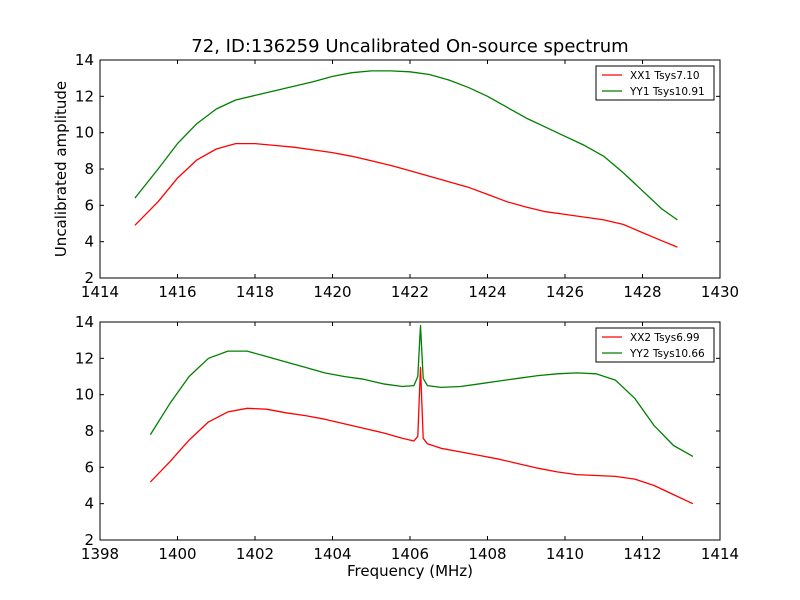 The width and height of the screenshot is (800, 600). I want to click on legend-label: YY2 Tsys10.66, so click(667, 354).